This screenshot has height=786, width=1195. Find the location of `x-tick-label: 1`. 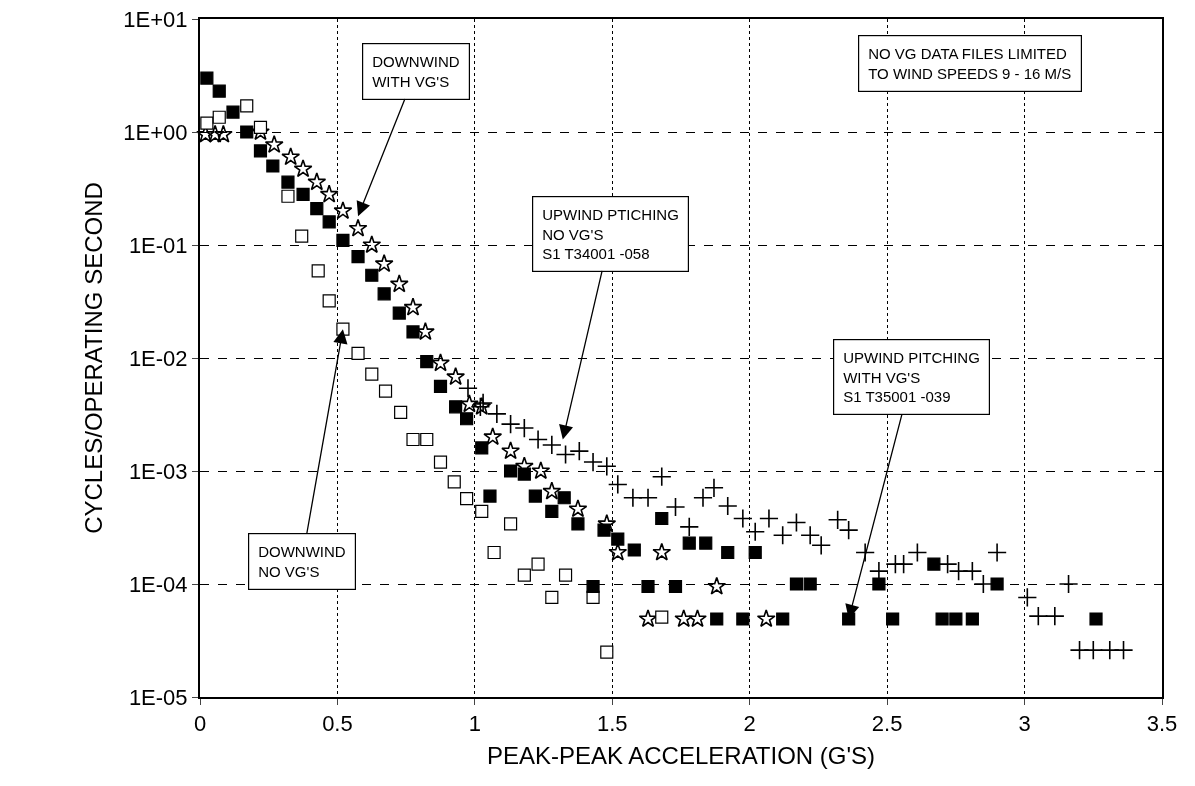

x-tick-label: 1 is located at coordinates (474, 724).